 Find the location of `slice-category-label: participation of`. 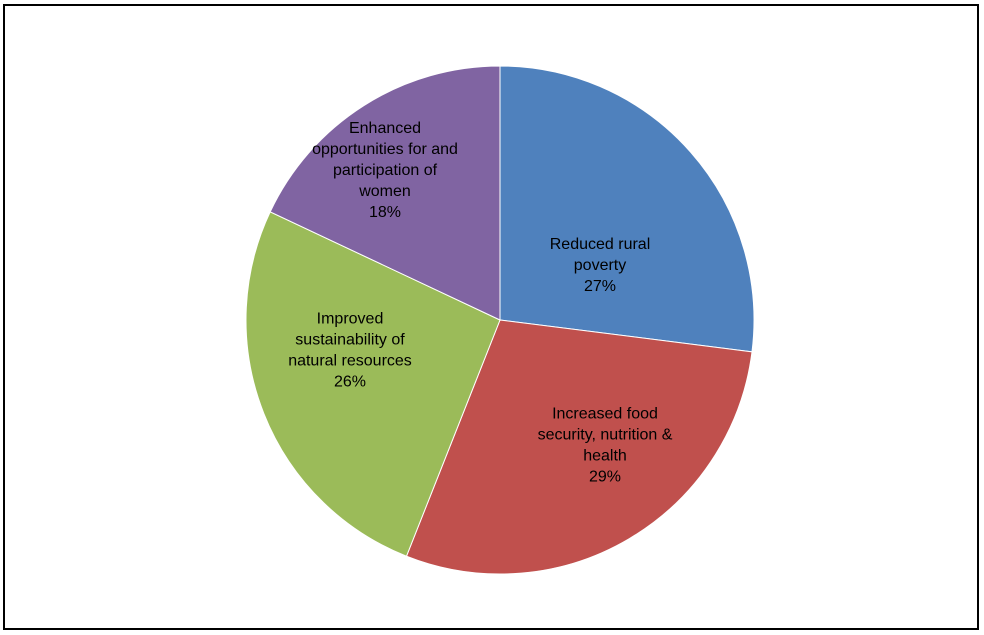

slice-category-label: participation of is located at coordinates (385, 170).